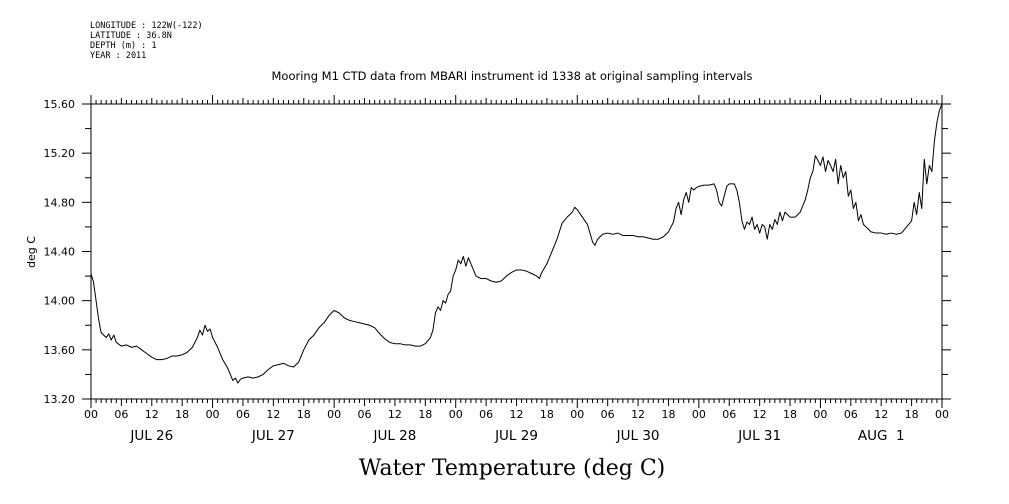 The height and width of the screenshot is (504, 1009). What do you see at coordinates (638, 436) in the screenshot?
I see `x-day-label: JUL 30` at bounding box center [638, 436].